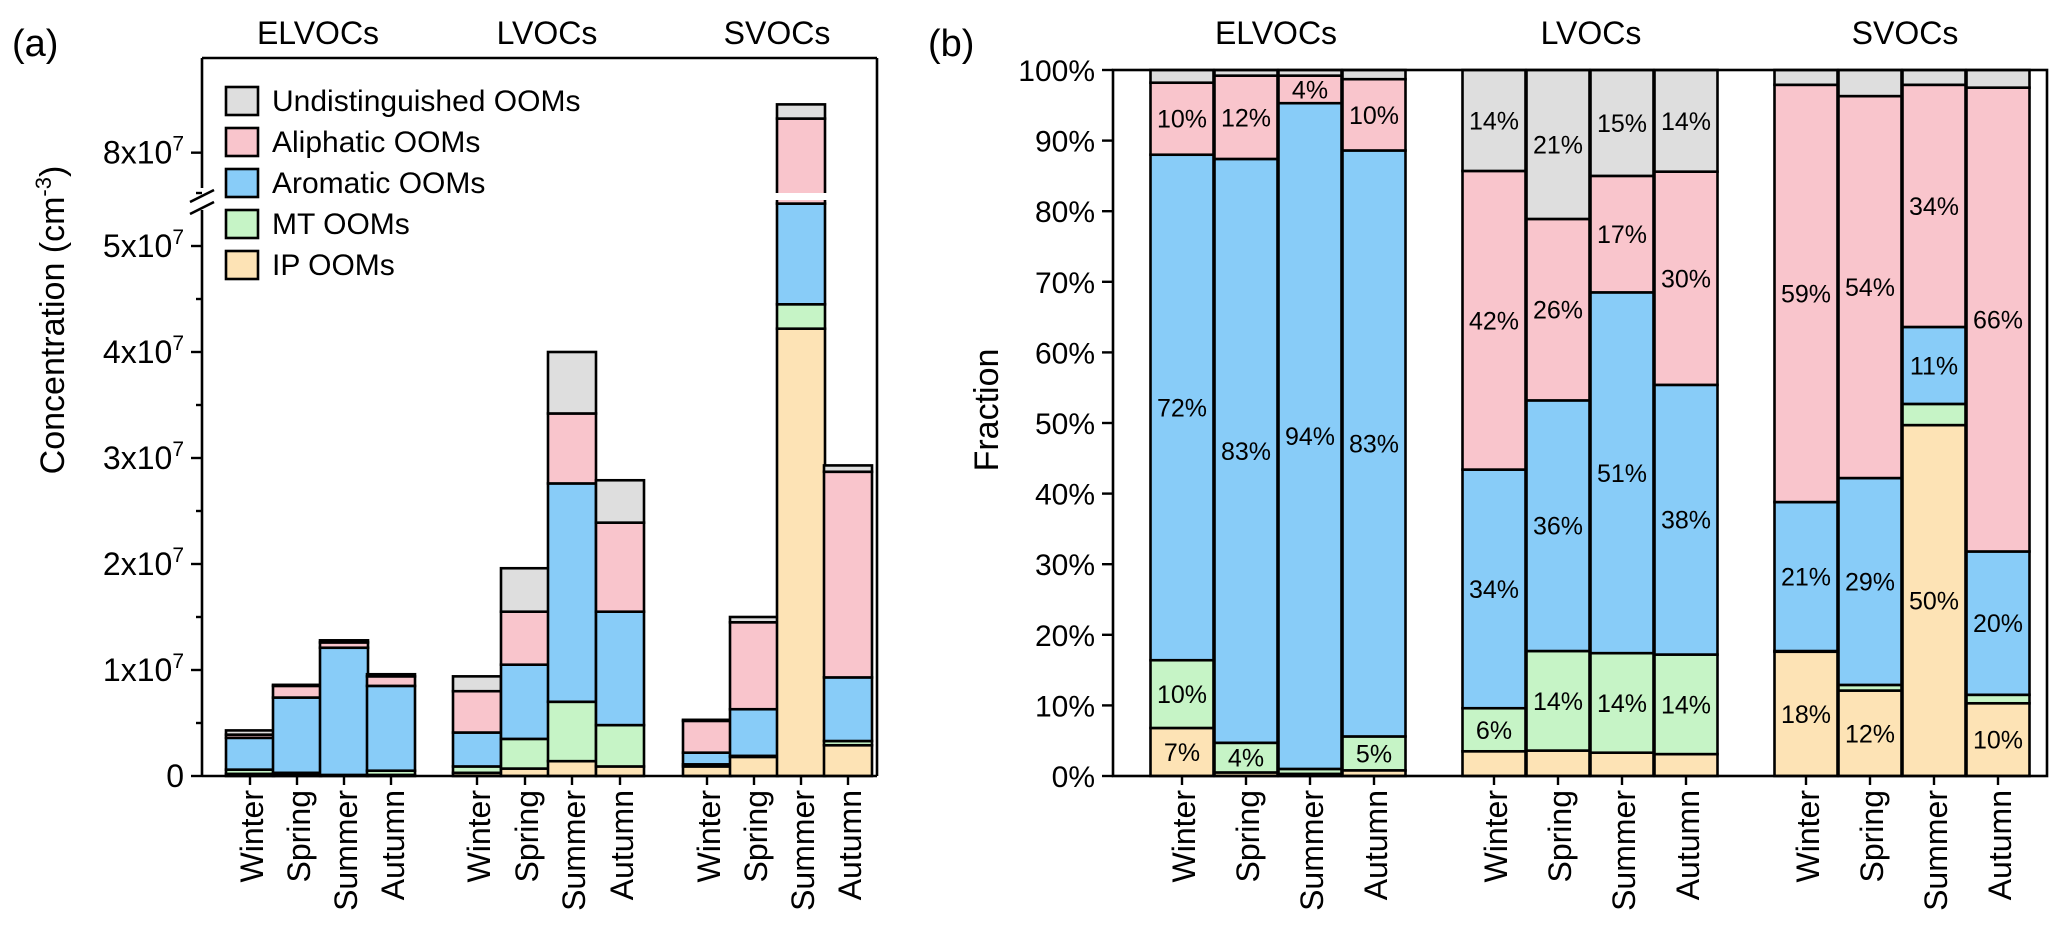  I want to click on panel-b-data-label: 54%, so click(1870, 288).